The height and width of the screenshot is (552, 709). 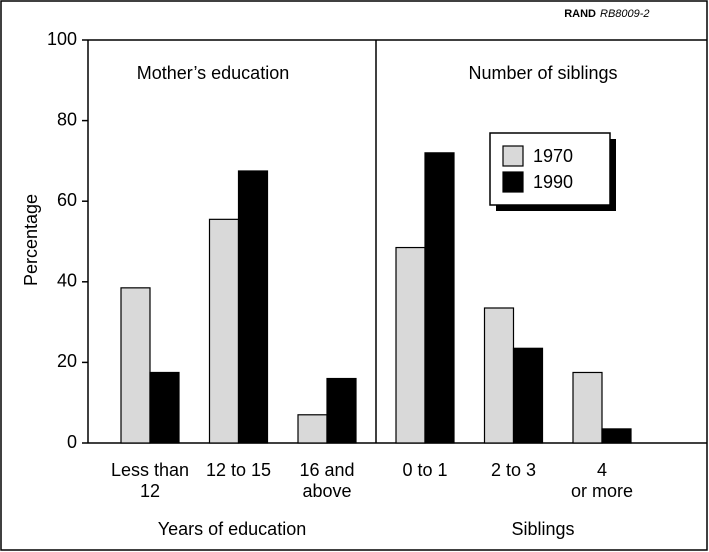 I want to click on y-tick-label: 0, so click(x=72, y=442).